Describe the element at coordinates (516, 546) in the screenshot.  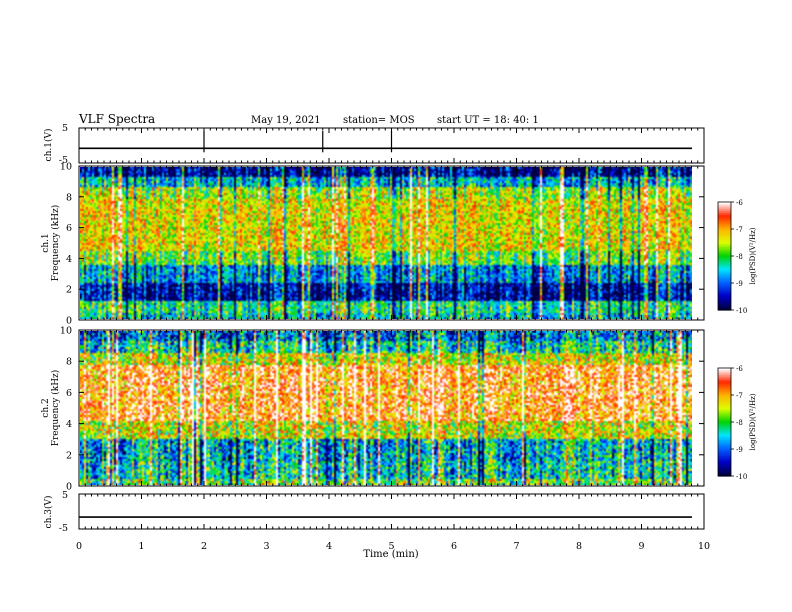
I see `xtick-label: 7` at that location.